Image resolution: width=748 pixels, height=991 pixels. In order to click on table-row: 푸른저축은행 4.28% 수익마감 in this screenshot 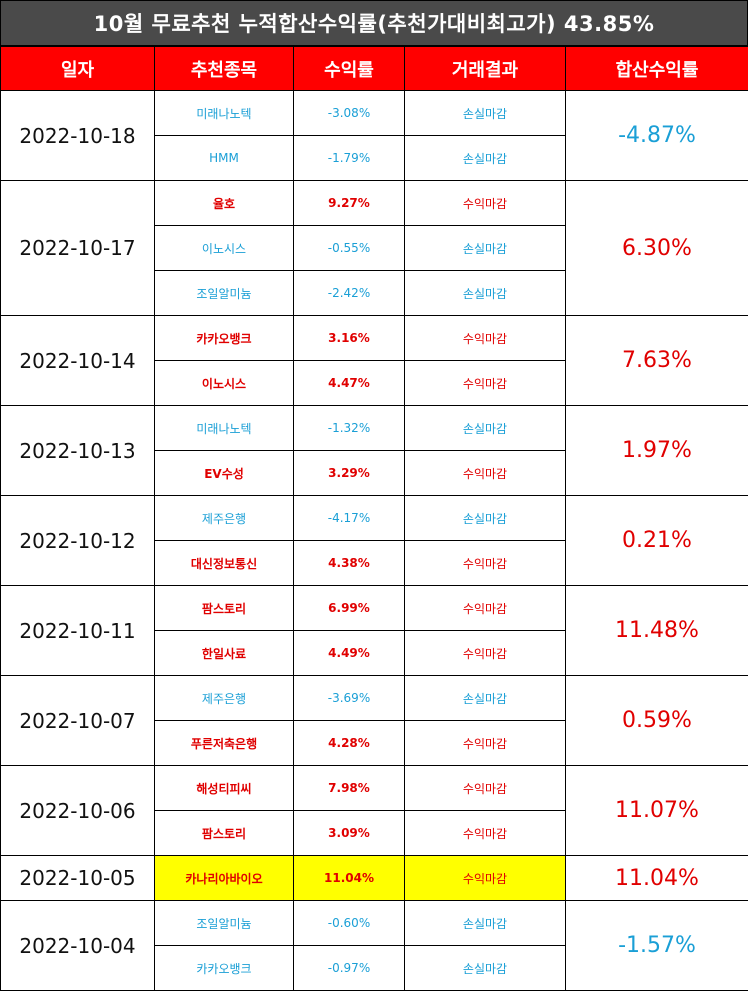, I will do `click(374, 743)`.